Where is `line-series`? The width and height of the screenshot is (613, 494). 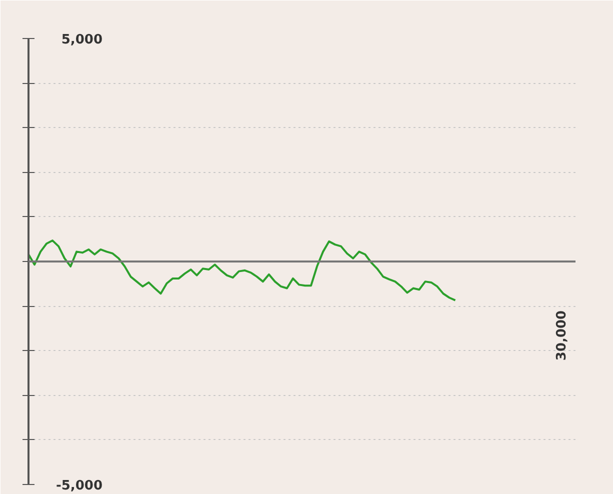 line-series is located at coordinates (242, 271).